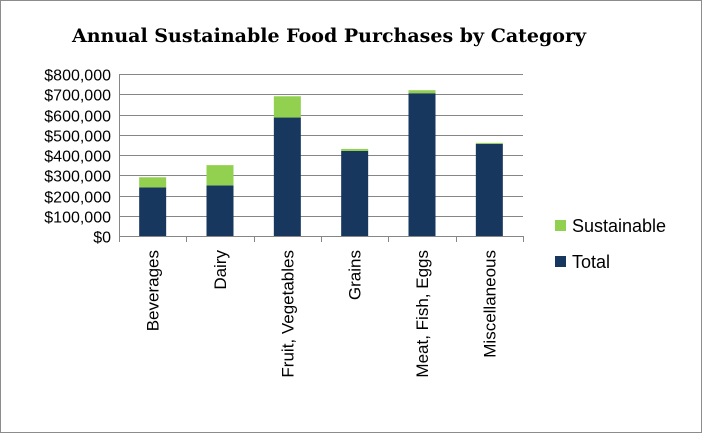 Image resolution: width=702 pixels, height=433 pixels. Describe the element at coordinates (619, 226) in the screenshot. I see `legend-label-sustainable: Sustainable` at that location.